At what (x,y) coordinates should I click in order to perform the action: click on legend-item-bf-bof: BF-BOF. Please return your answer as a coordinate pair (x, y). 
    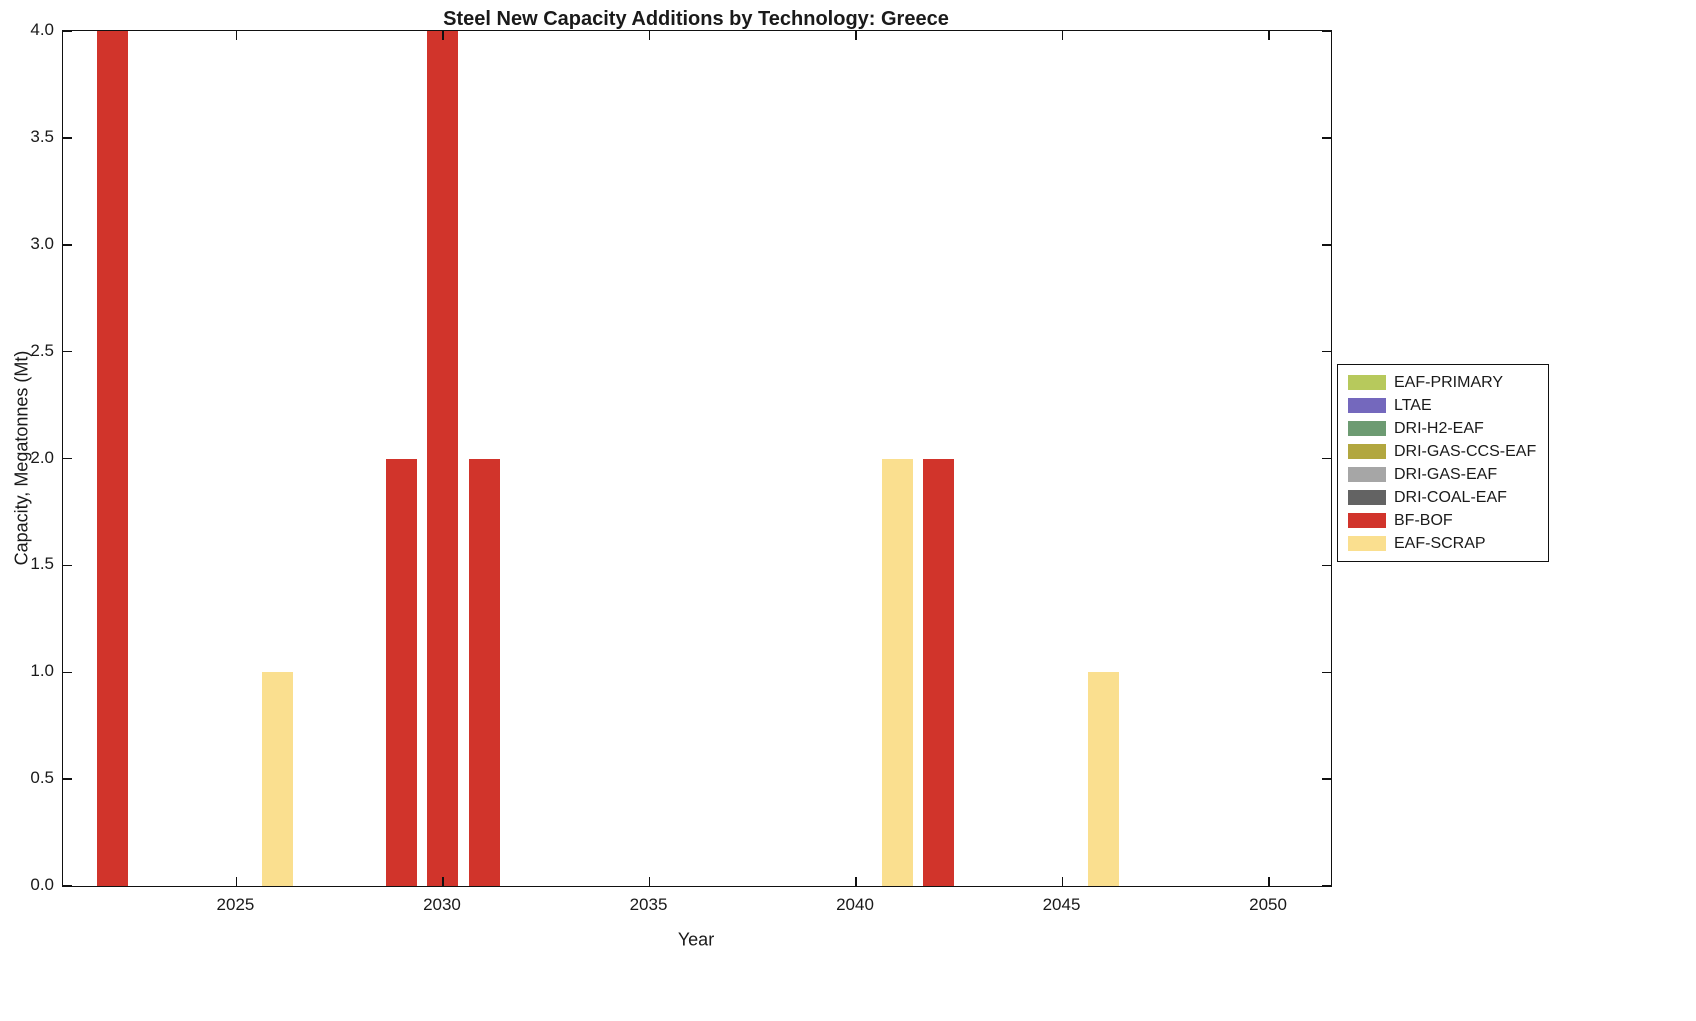
    Looking at the image, I should click on (1442, 520).